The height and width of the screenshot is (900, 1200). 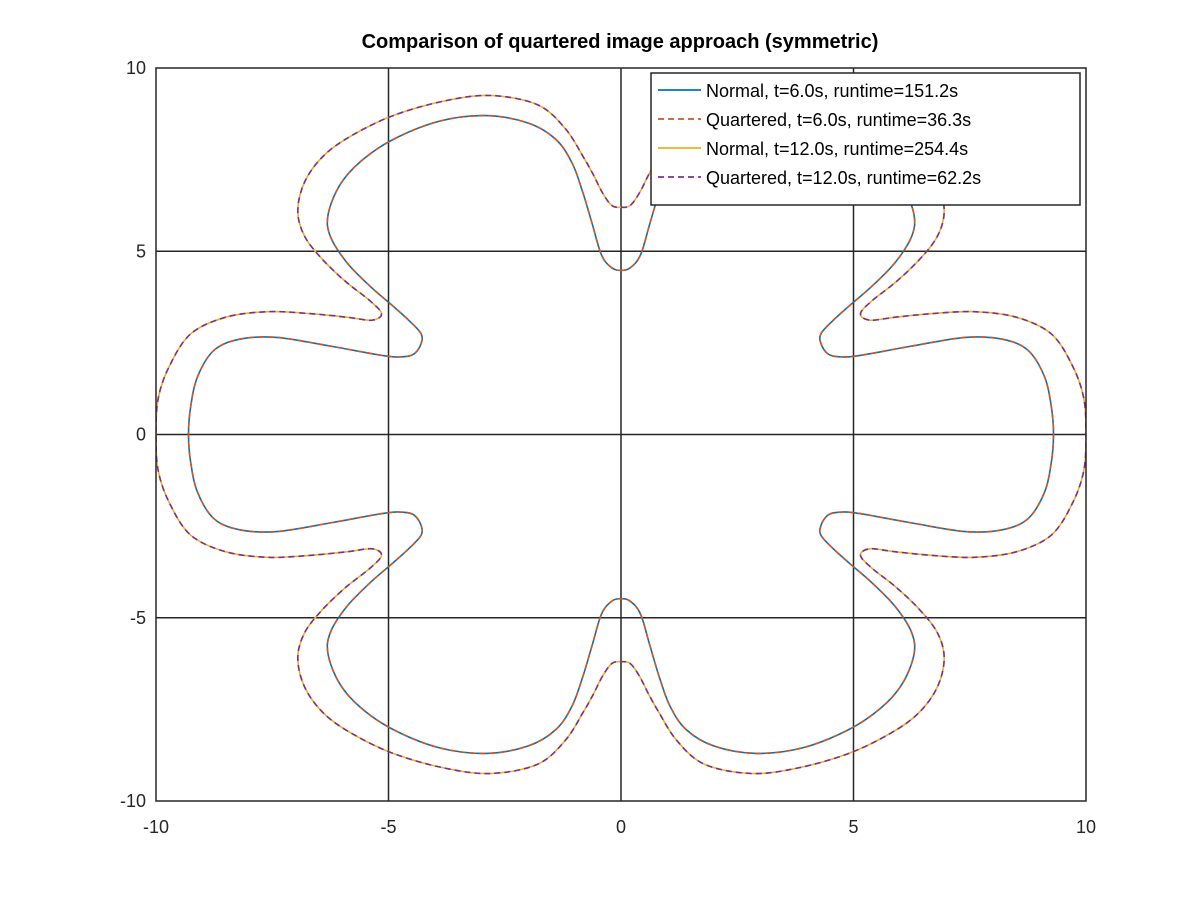 I want to click on x-tick-label: -10, so click(x=156, y=827).